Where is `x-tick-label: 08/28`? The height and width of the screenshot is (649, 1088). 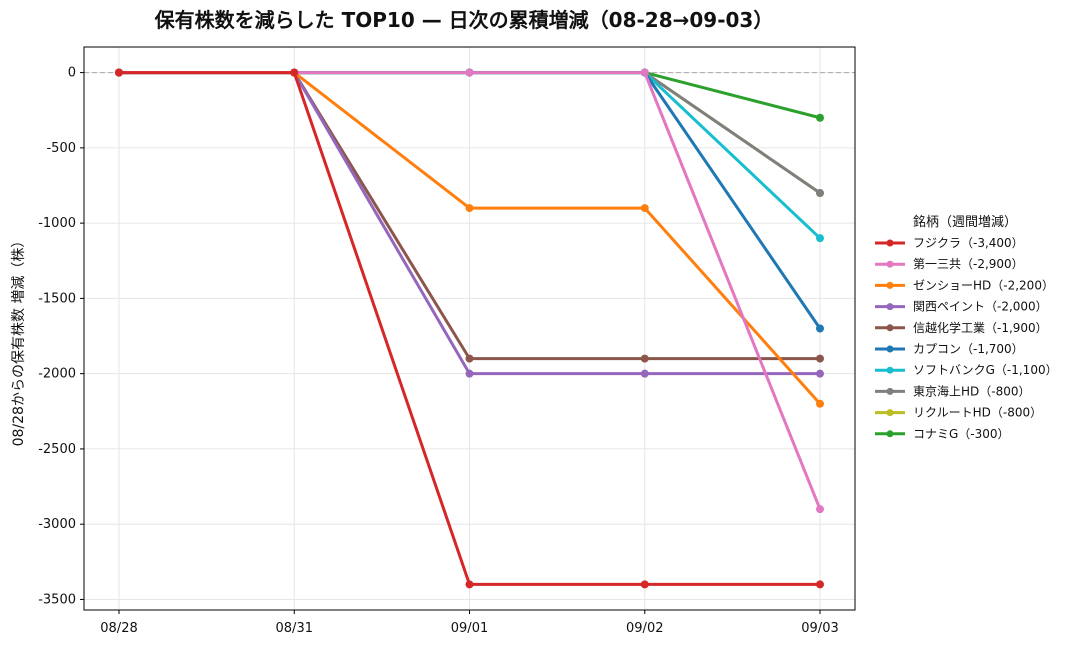 x-tick-label: 08/28 is located at coordinates (118, 628).